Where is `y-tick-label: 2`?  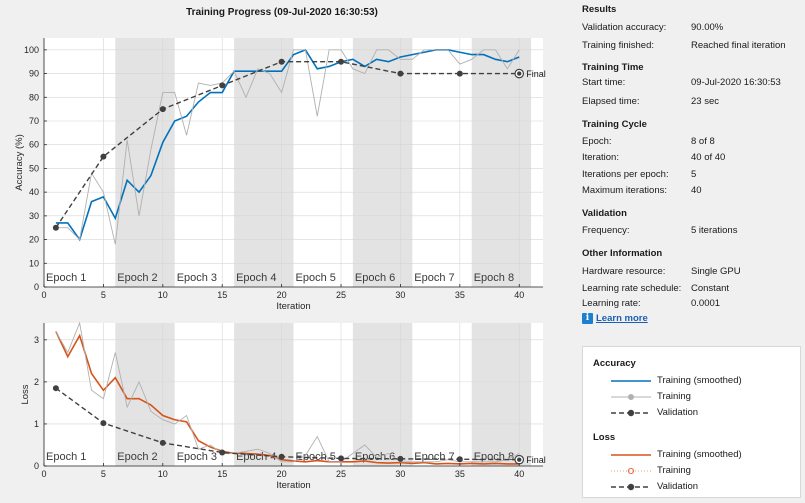 y-tick-label: 2 is located at coordinates (36, 382).